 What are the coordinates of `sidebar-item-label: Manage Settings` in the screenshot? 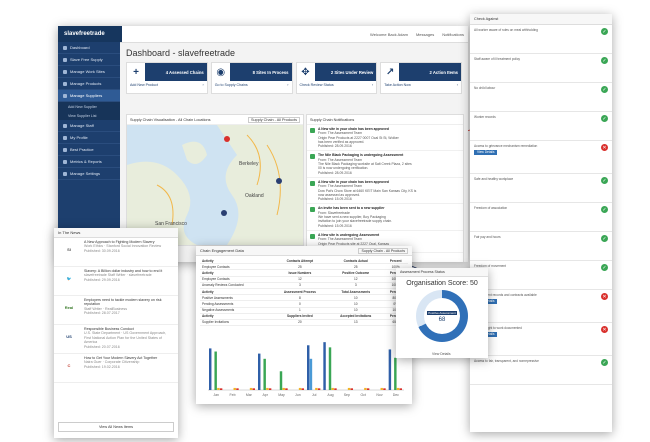 It's located at (85, 173).